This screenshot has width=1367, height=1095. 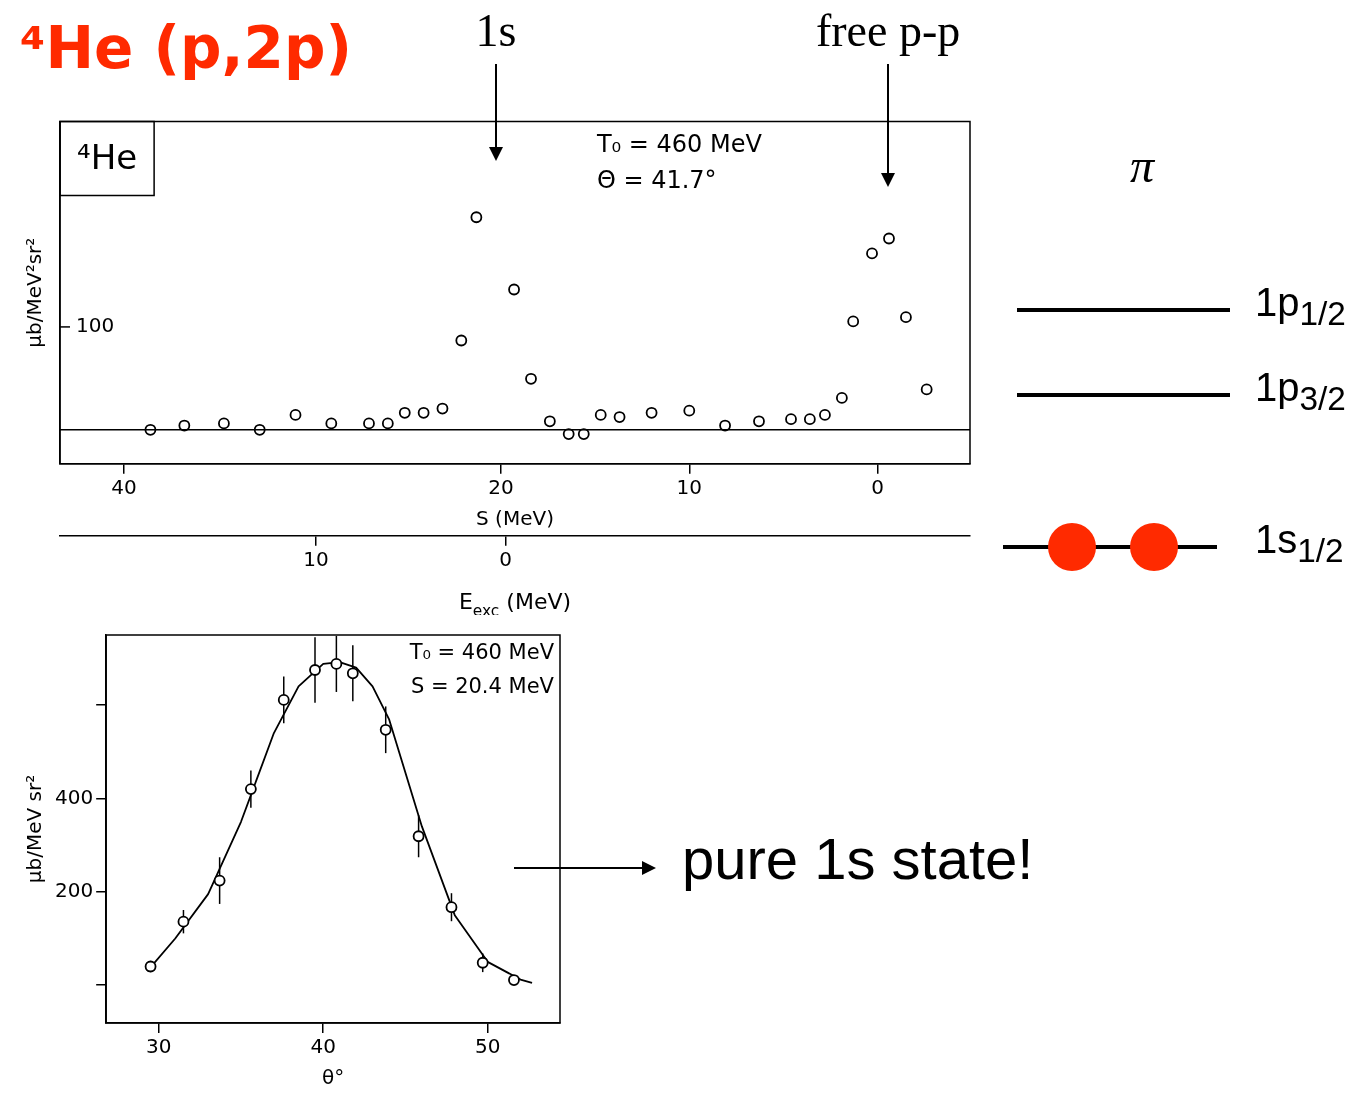 I want to click on x-tick-label: 10, so click(x=689, y=487).